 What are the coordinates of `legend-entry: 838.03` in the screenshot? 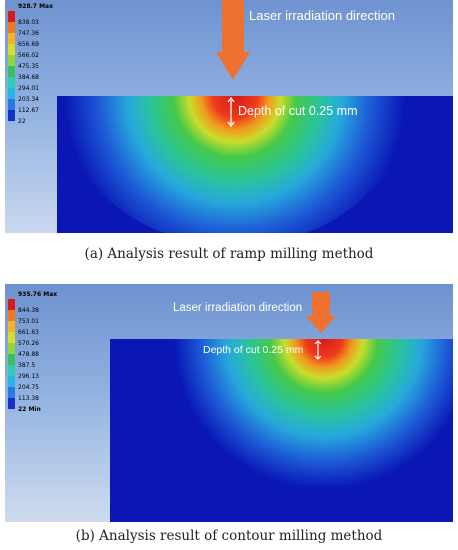 It's located at (30, 18).